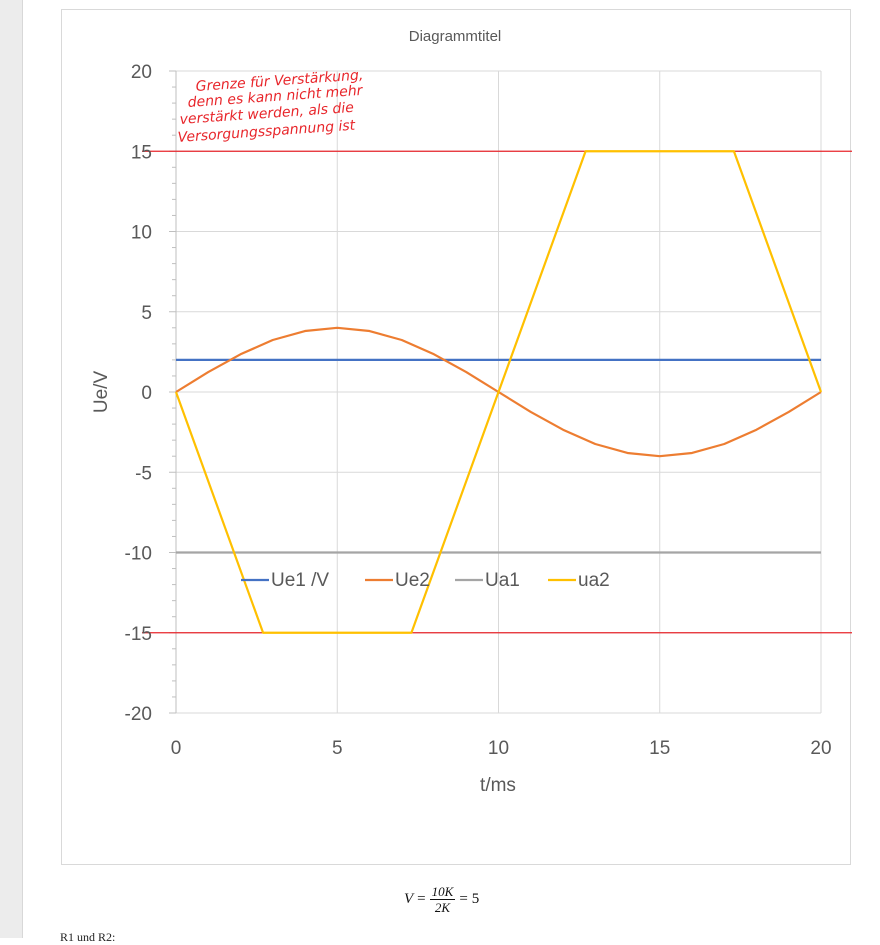 The width and height of the screenshot is (880, 945). Describe the element at coordinates (409, 899) in the screenshot. I see `formula-lhs: V` at that location.